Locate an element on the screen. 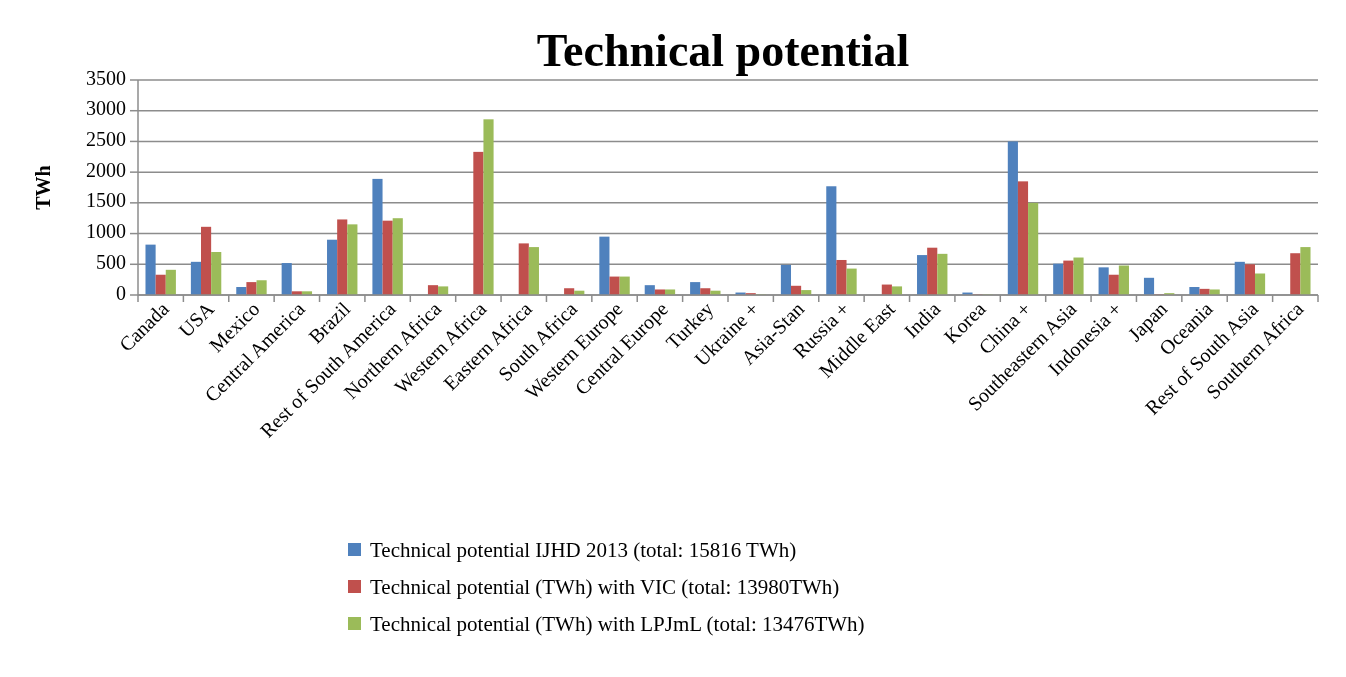 The image size is (1346, 677). legend-label: Technical potential IJHD 2013 (total: 15816 TWh) is located at coordinates (583, 549).